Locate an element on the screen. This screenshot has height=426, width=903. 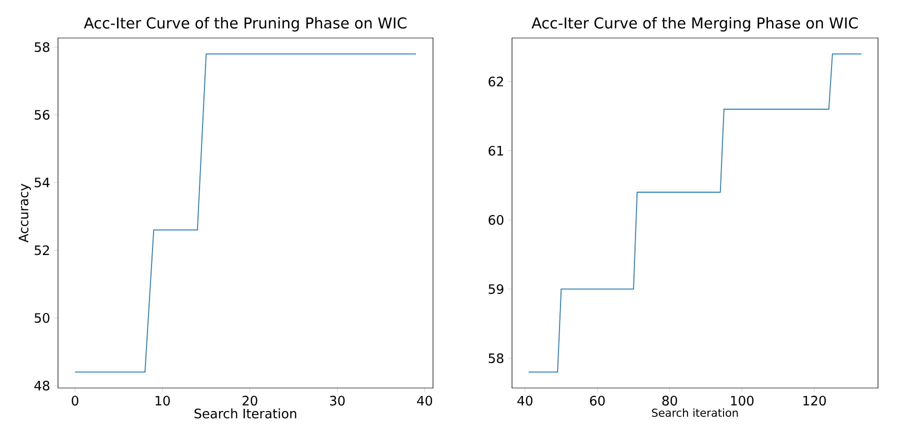
y-tick-label: 50 is located at coordinates (42, 318).